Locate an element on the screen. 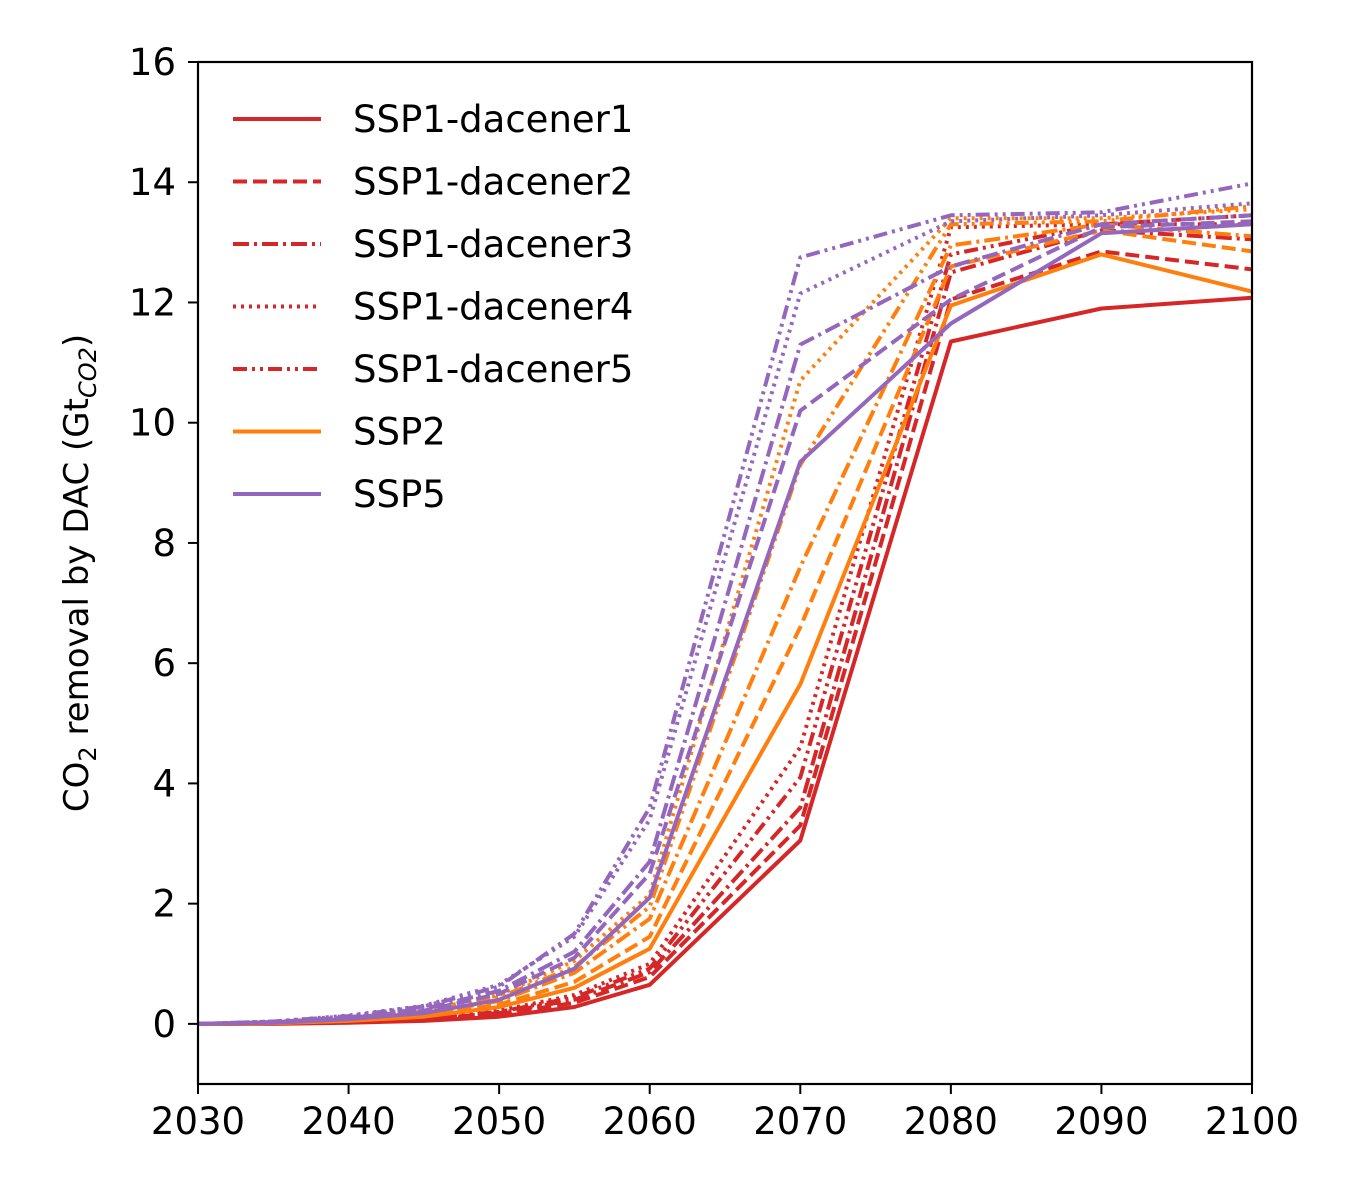 The width and height of the screenshot is (1350, 1200). legend-label-ssp5: SSP5 is located at coordinates (399, 494).